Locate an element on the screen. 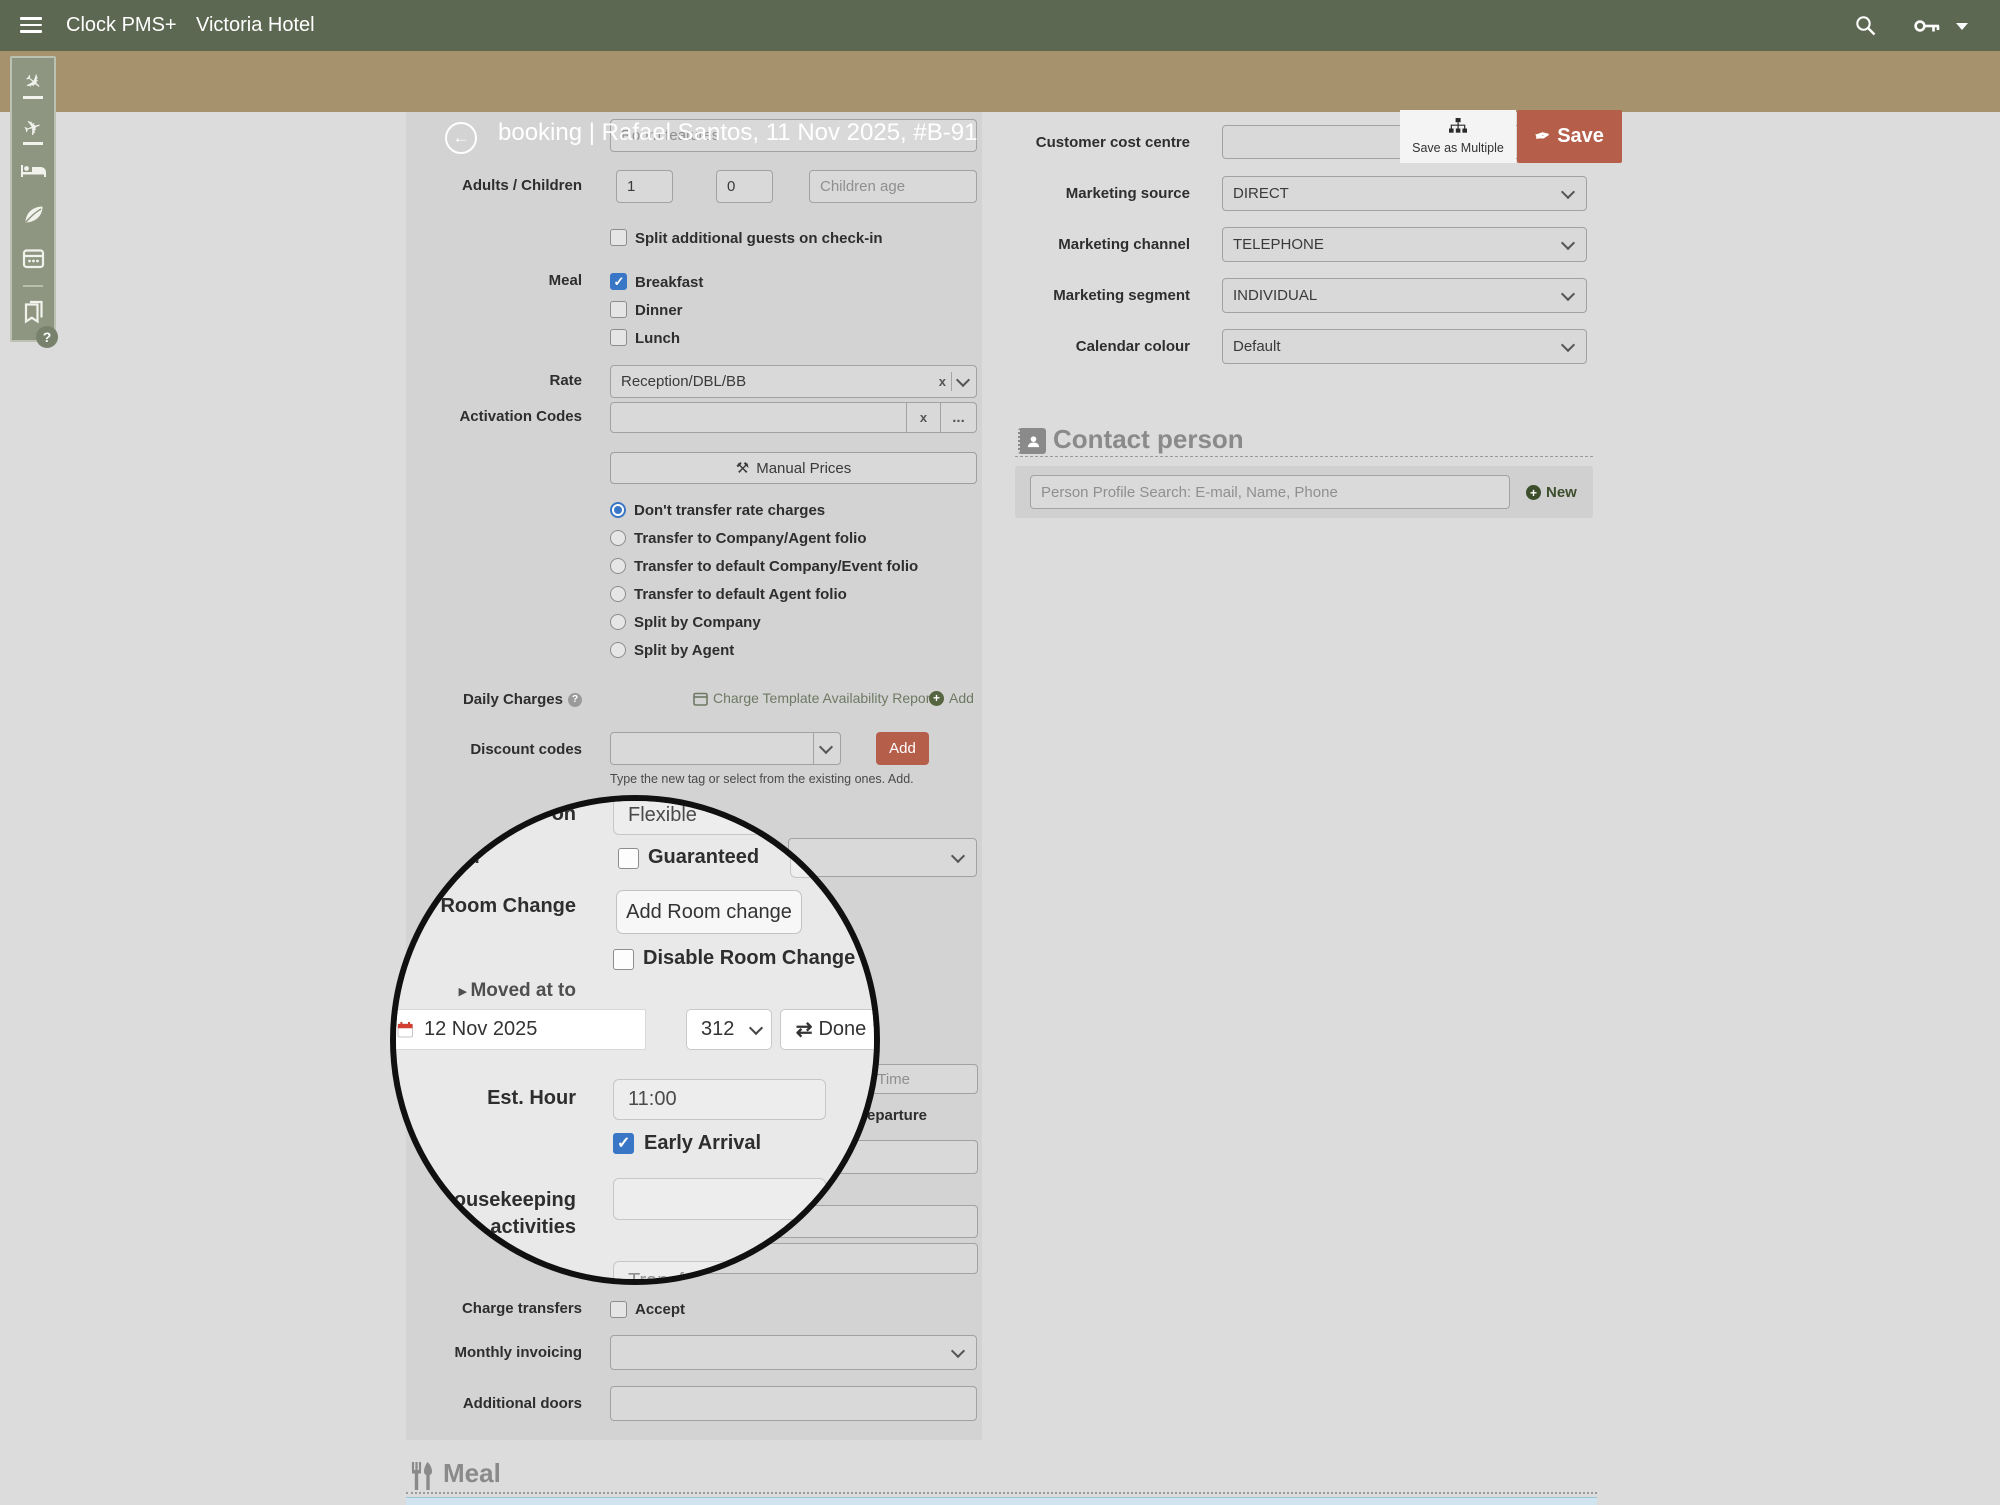 The image size is (2000, 1505). leaf-icon is located at coordinates (33, 214).